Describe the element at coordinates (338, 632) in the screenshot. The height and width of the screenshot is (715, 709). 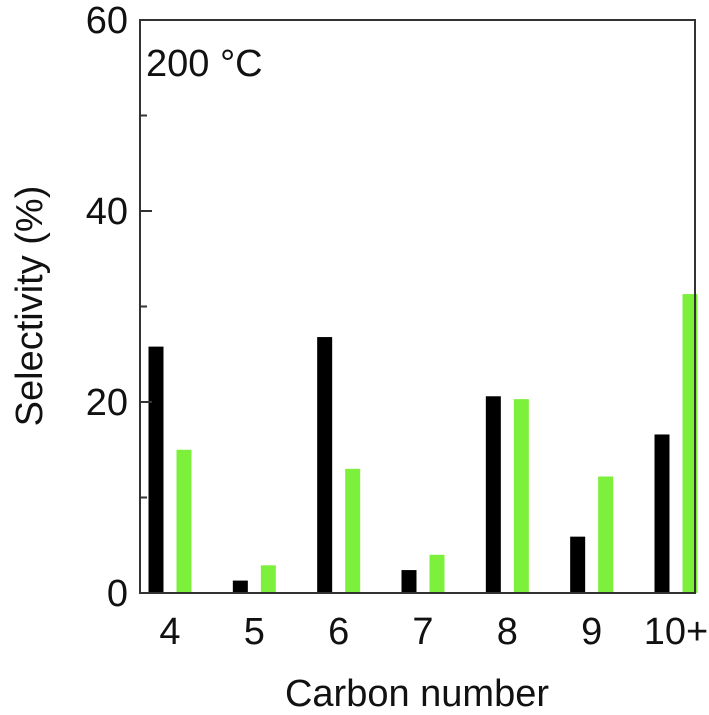
I see `x-tick-label: 6` at that location.